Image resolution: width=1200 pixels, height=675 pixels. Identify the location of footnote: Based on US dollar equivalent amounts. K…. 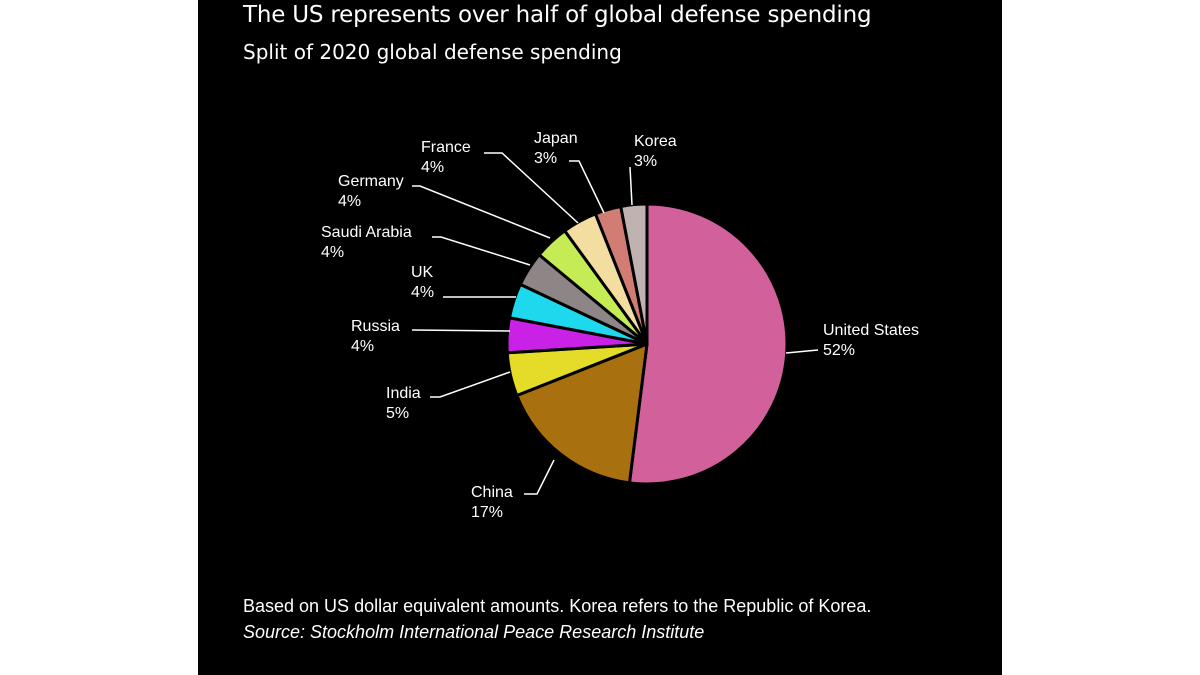
(557, 606).